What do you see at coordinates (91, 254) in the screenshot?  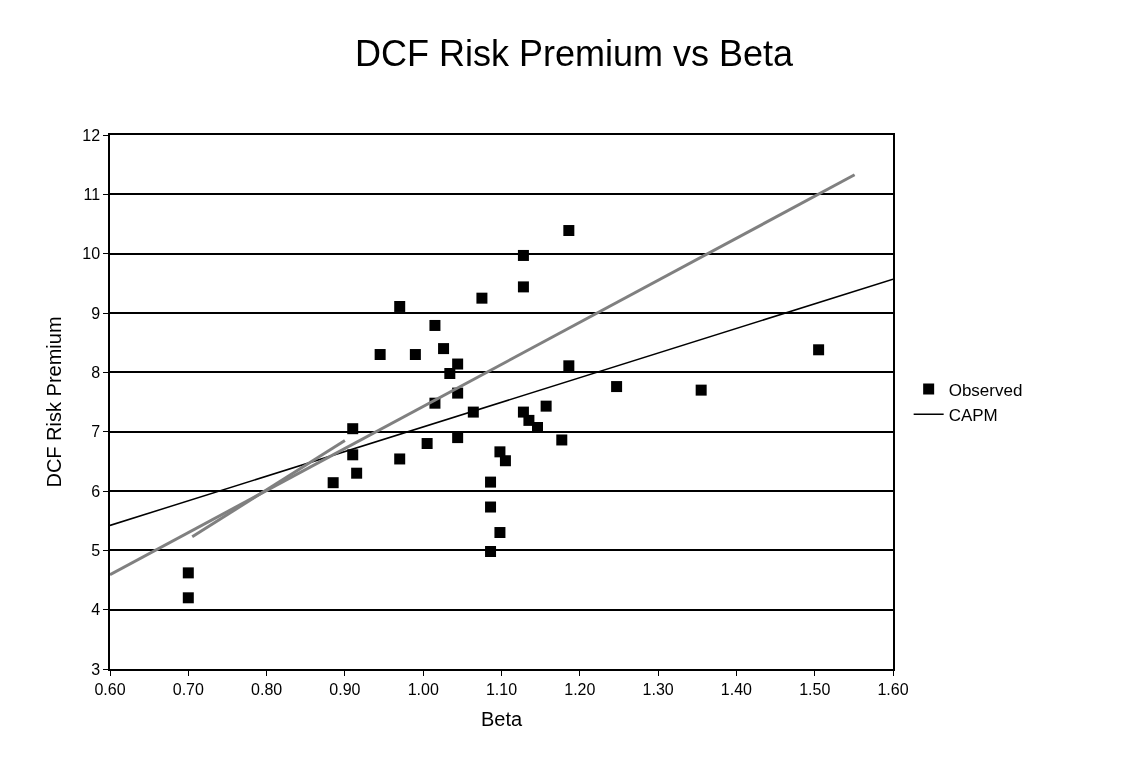 I see `y-tick-label: 10` at bounding box center [91, 254].